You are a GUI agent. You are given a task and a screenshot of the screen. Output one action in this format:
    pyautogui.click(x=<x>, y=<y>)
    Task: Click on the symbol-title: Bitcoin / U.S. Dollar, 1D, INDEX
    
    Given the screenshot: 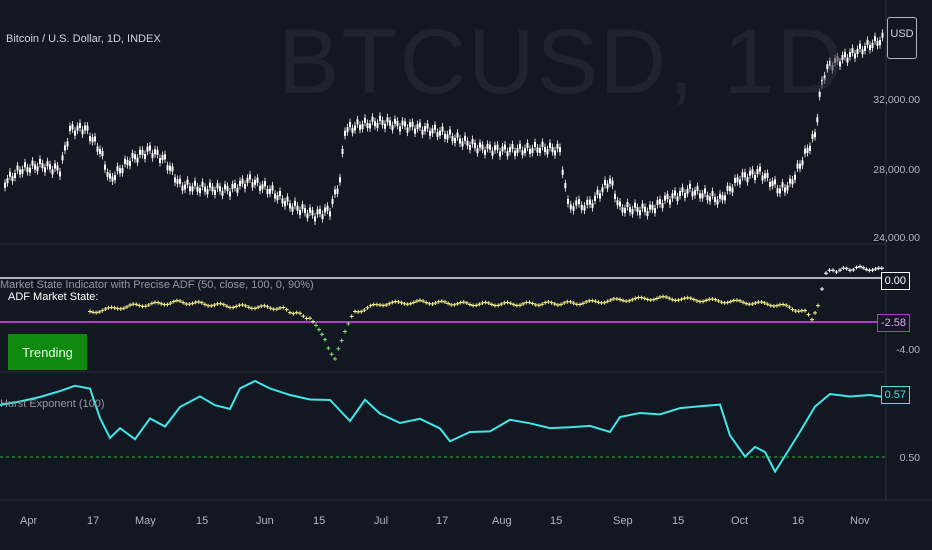 What is the action you would take?
    pyautogui.click(x=83, y=39)
    